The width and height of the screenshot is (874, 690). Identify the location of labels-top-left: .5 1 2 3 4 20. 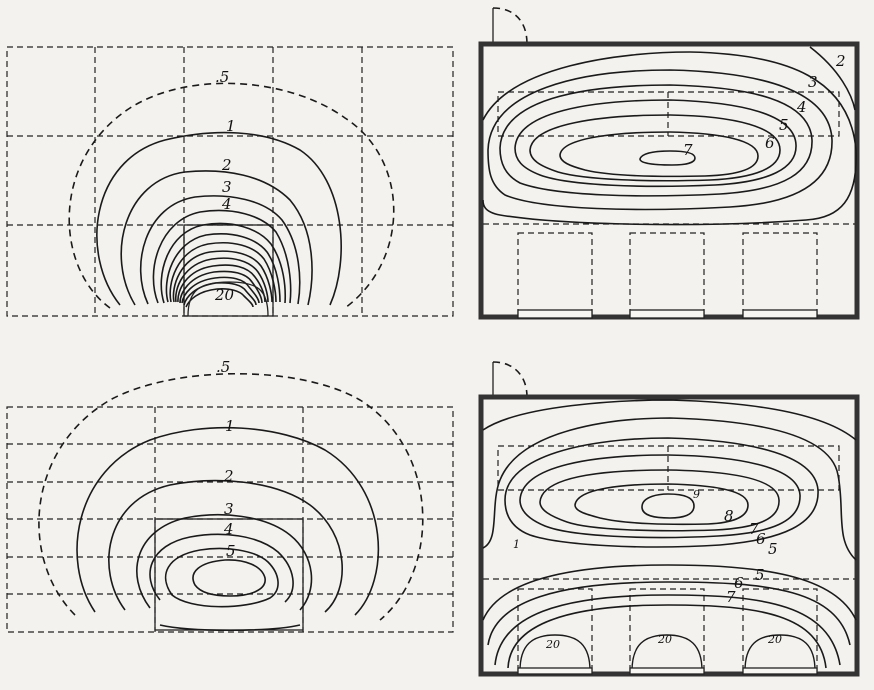
(225, 186).